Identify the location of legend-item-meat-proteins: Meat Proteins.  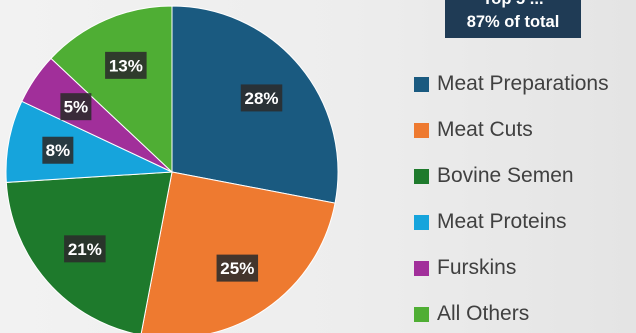
(511, 222).